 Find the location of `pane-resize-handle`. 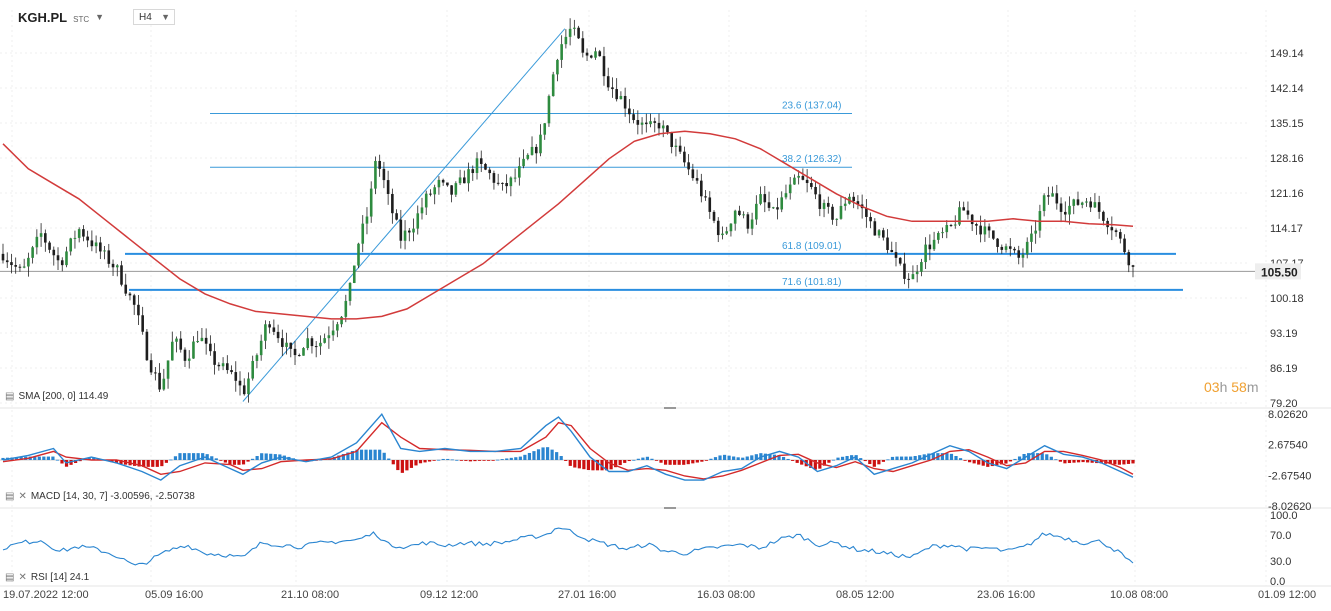

pane-resize-handle is located at coordinates (670, 508).